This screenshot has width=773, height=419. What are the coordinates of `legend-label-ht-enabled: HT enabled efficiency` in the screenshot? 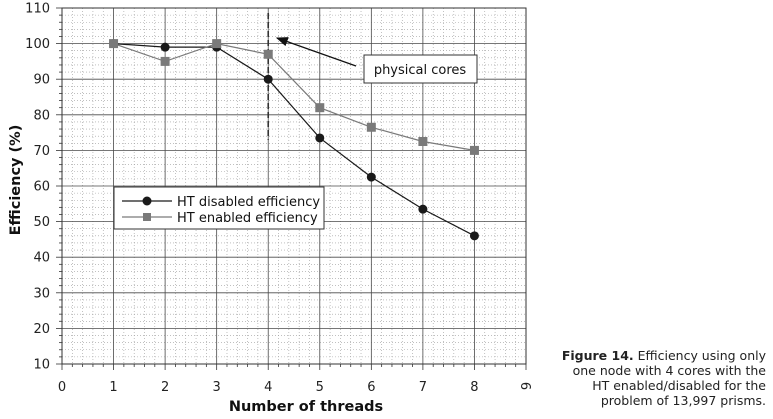 It's located at (247, 218).